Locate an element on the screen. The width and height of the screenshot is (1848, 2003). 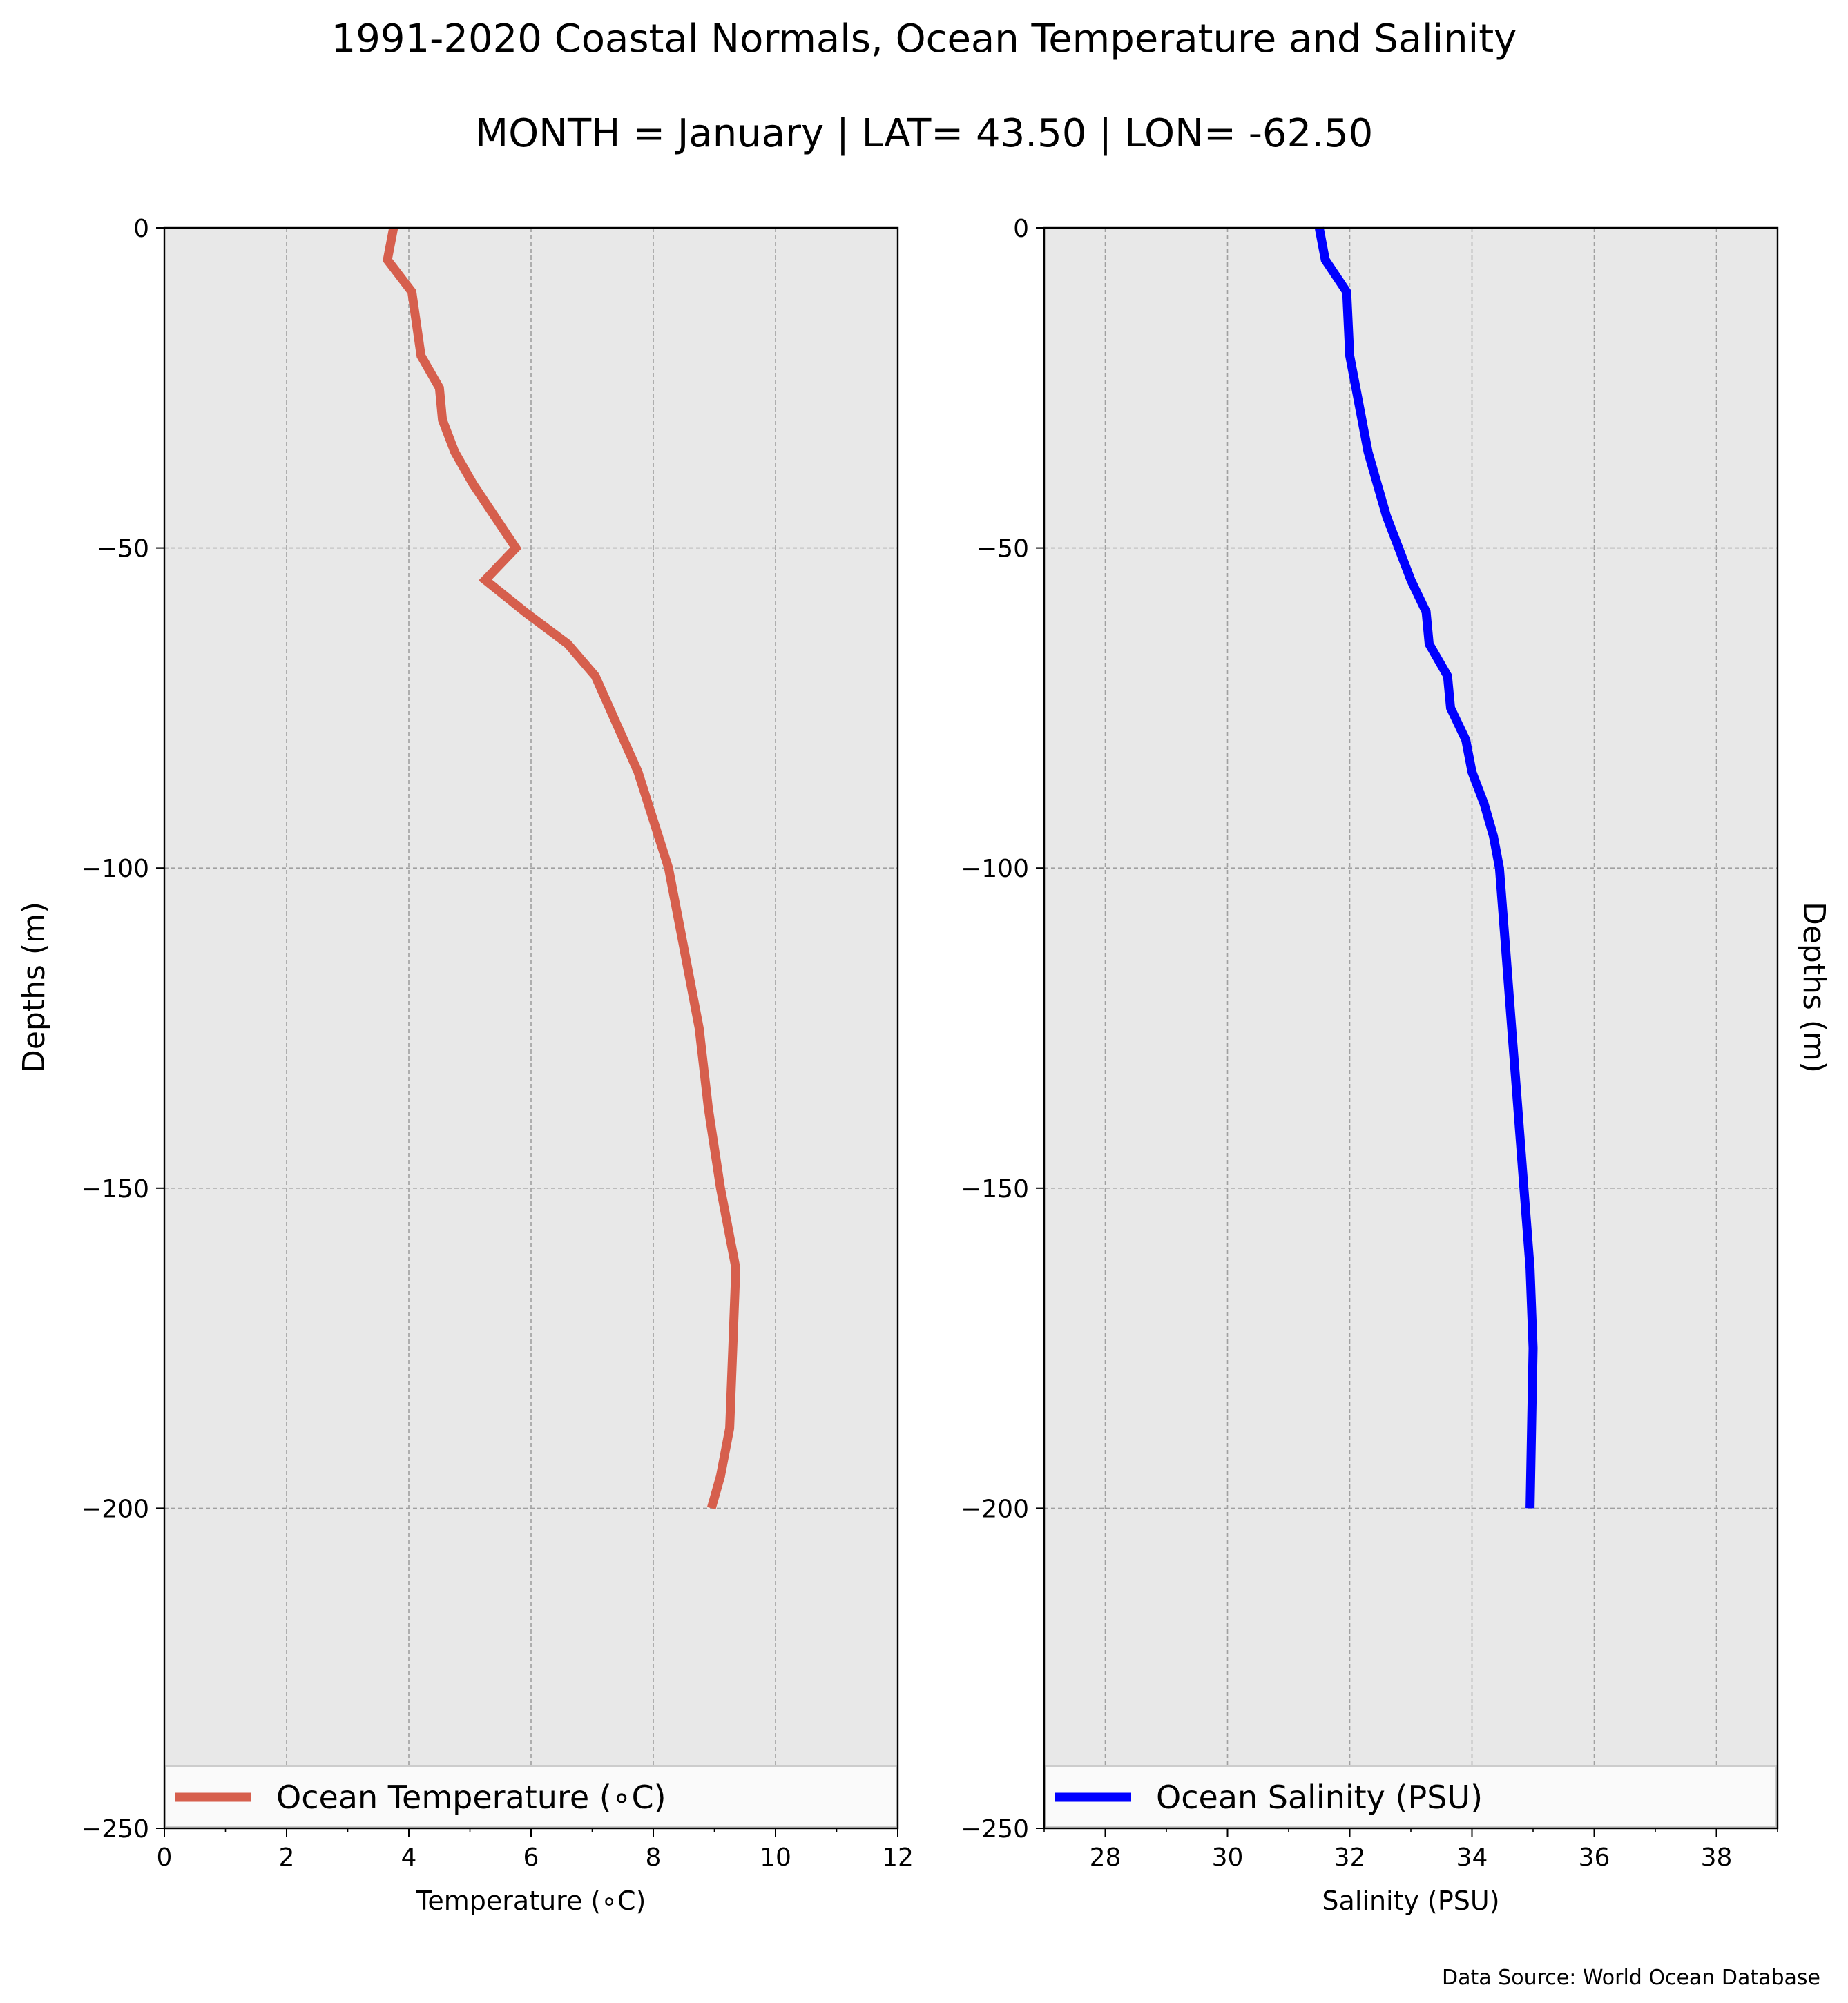
salinity-y-tick-label: −200 is located at coordinates (995, 1509).